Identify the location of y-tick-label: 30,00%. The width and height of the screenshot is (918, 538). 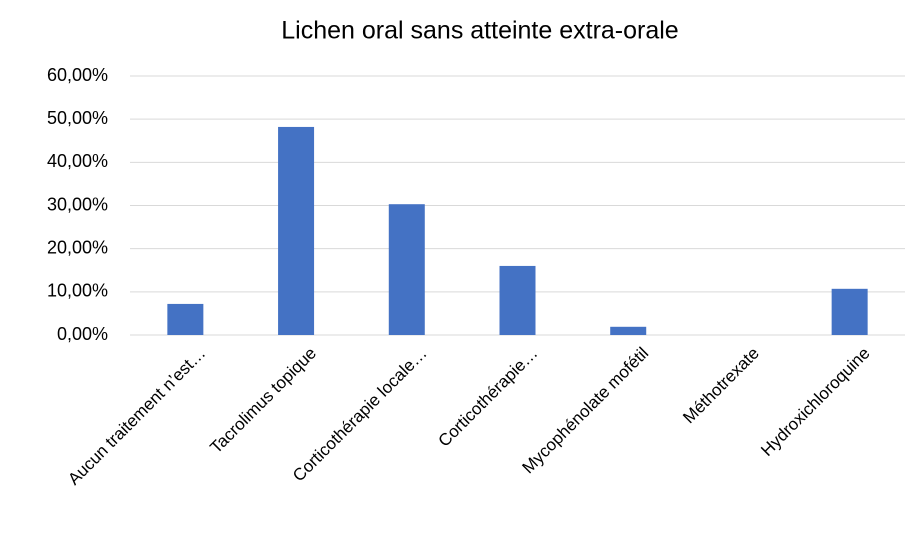
(77, 204).